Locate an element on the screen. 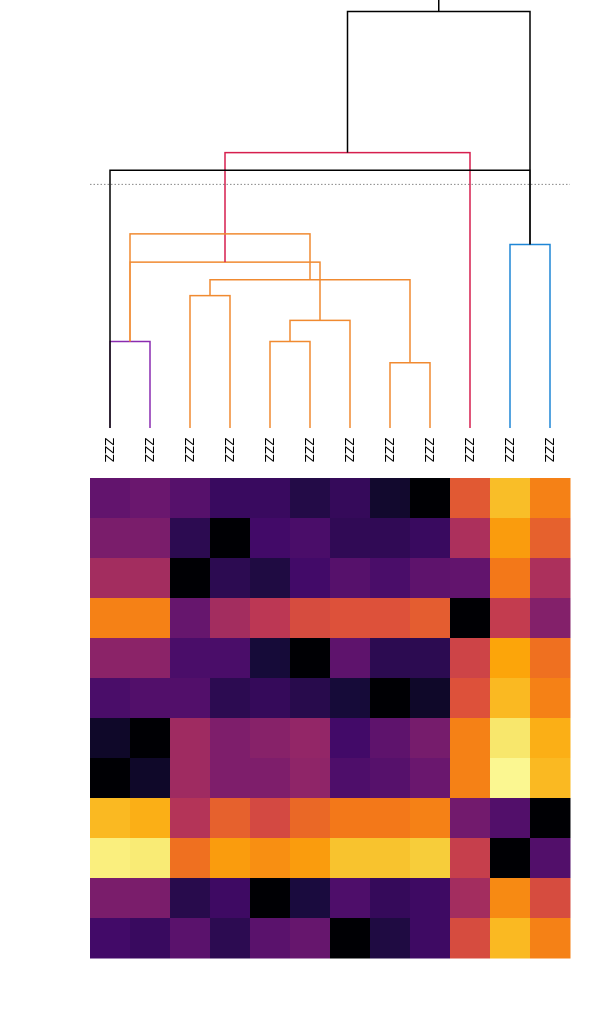 The width and height of the screenshot is (613, 1024). leaf-labels: ZZZ ZZZ ZZZ ZZZ ZZZ ZZZ ZZZ ZZZ ZZZ ZZZ ZZZ ZZZ is located at coordinates (329, 450).